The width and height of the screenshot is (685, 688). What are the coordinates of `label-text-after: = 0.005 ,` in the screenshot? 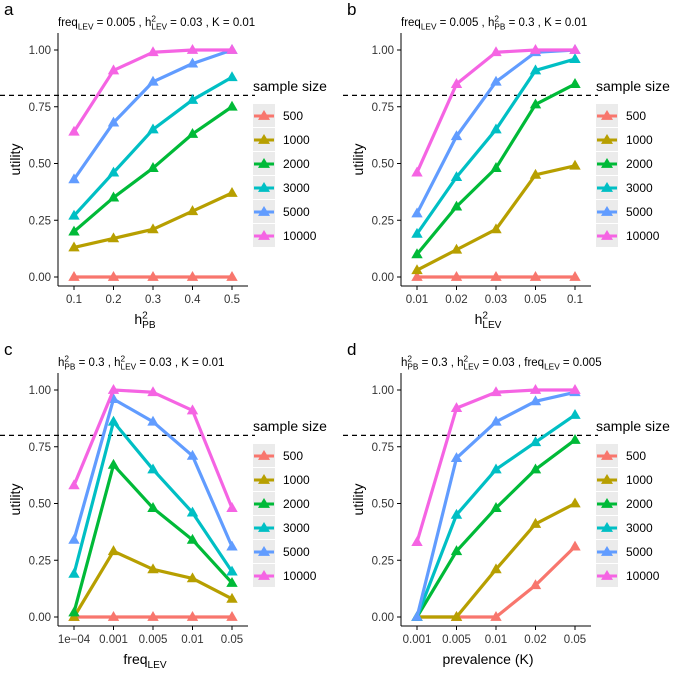 It's located at (118, 23).